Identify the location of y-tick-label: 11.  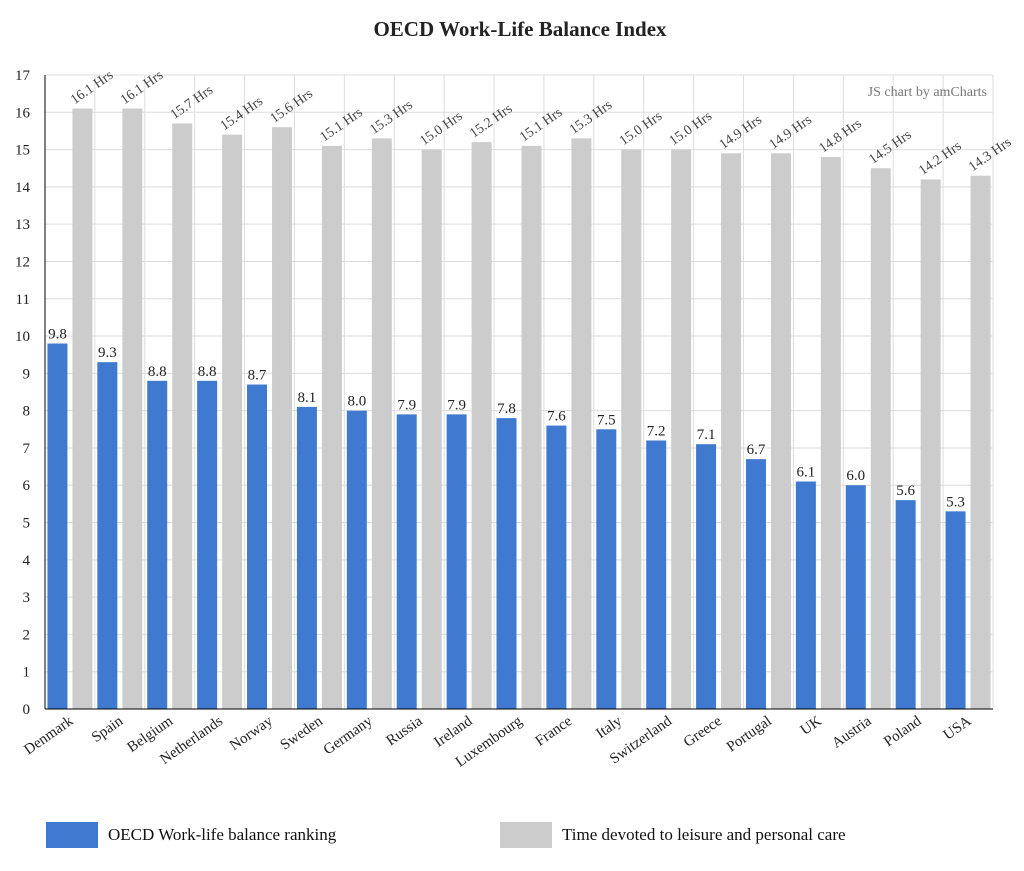
(23, 300).